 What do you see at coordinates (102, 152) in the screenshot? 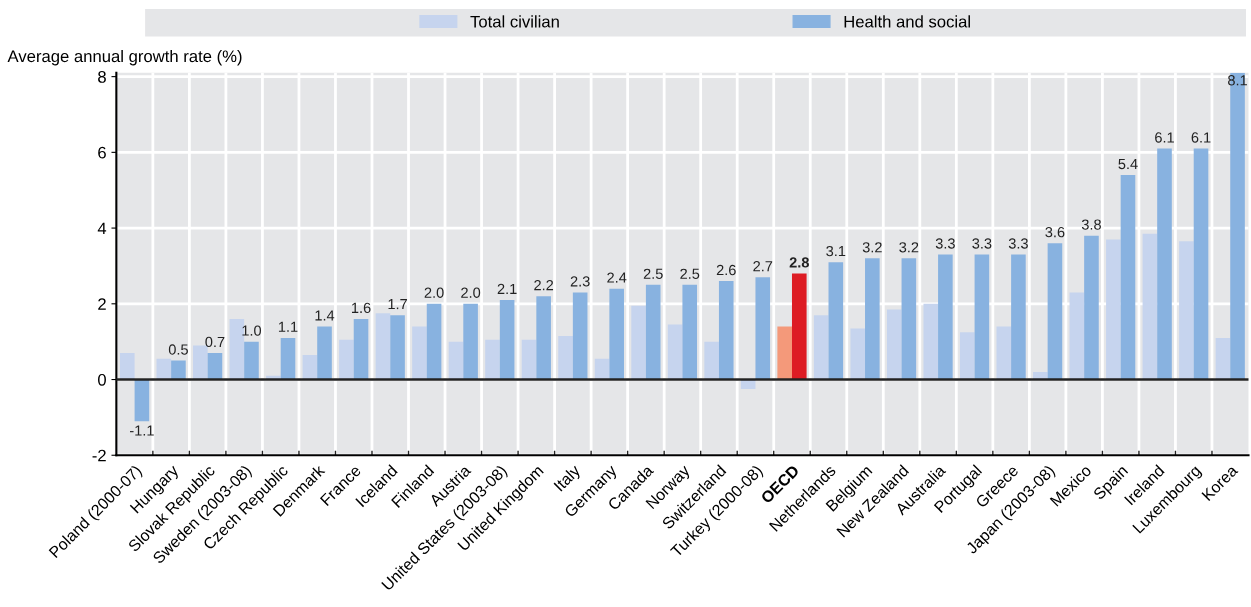
I see `y-tick-label: 6` at bounding box center [102, 152].